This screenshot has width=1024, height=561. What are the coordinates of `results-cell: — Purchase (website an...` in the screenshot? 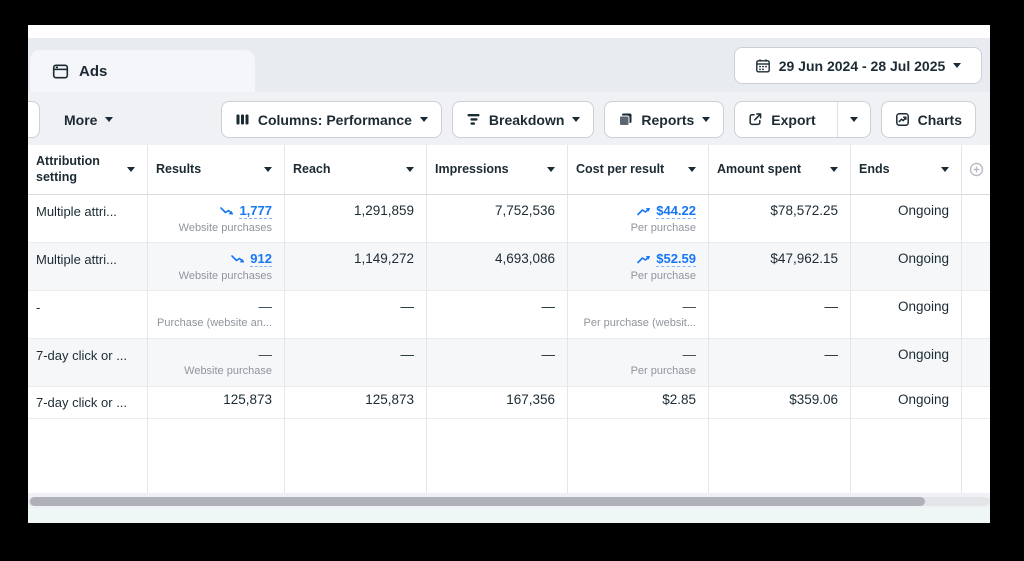 It's located at (216, 315).